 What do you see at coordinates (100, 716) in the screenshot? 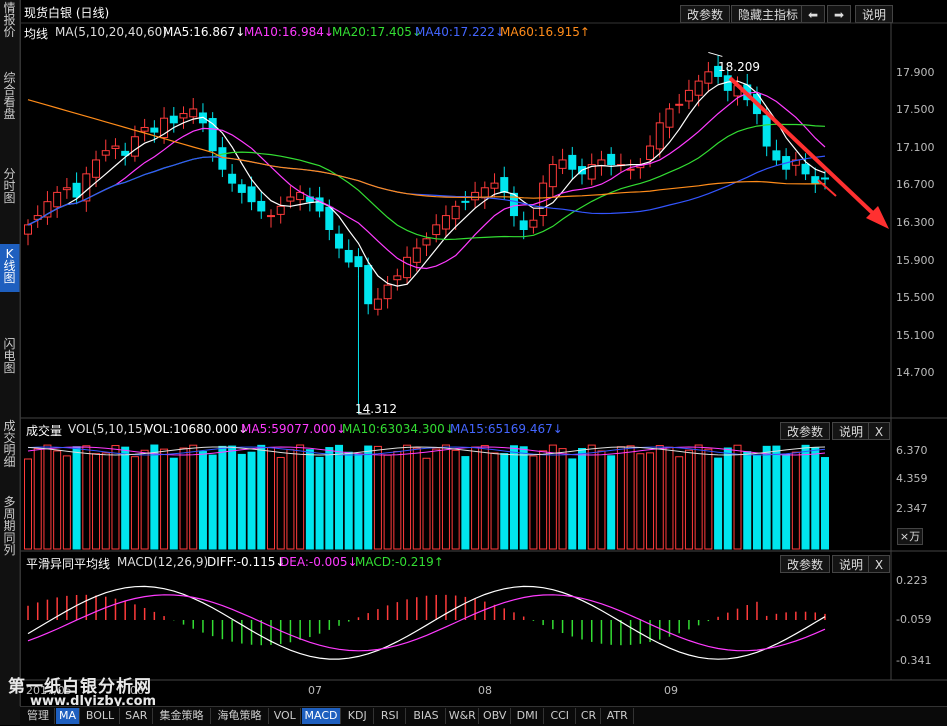
I see `toolbar-boll: BOLL` at bounding box center [100, 716].